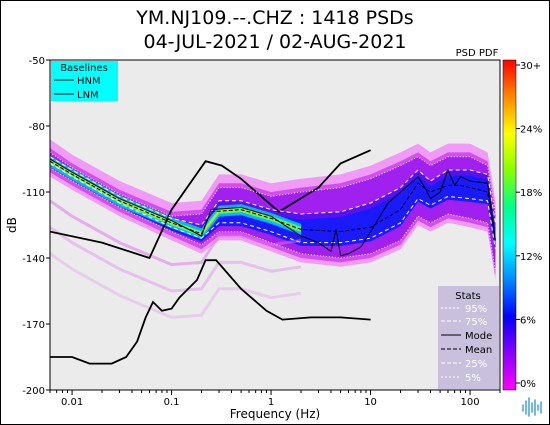  I want to click on p5-legend-label: 5%, so click(473, 378).